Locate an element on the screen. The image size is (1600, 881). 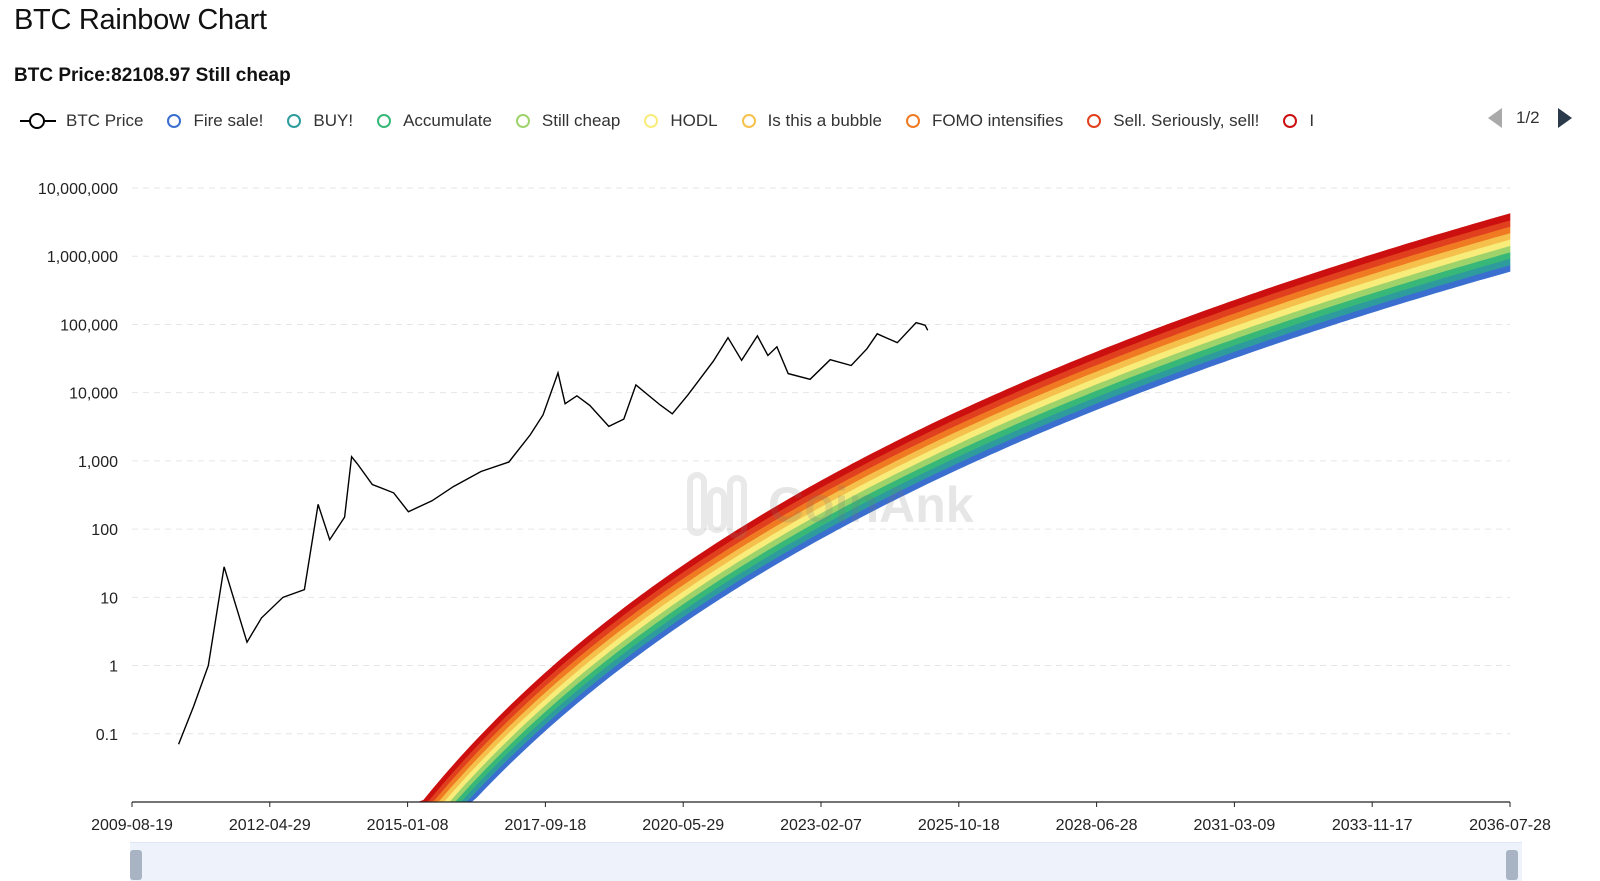
legend-pager: 1/2 is located at coordinates (1530, 118).